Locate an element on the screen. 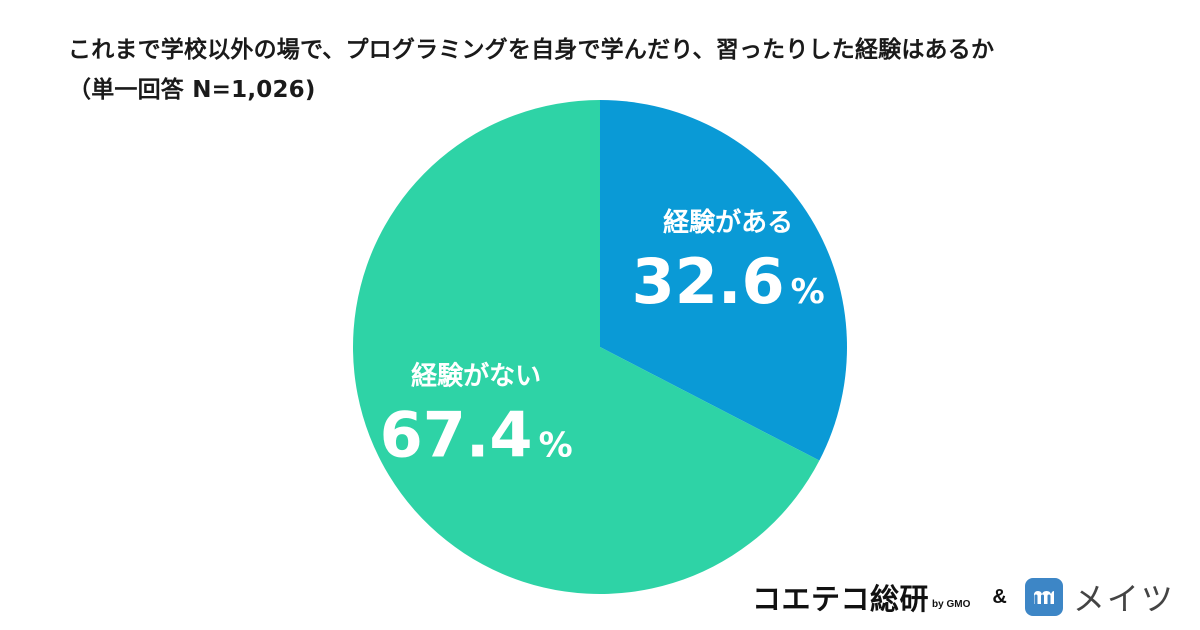 The height and width of the screenshot is (630, 1200). slice-value-number-1: 67.4 is located at coordinates (456, 434).